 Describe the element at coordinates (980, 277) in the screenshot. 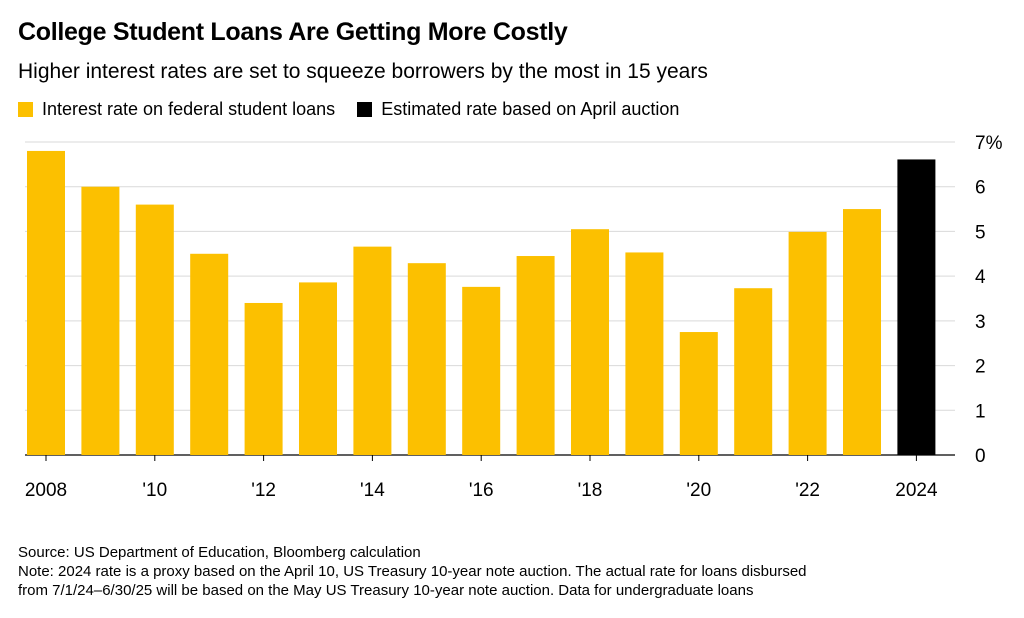

I see `y-tick-label: 4` at that location.